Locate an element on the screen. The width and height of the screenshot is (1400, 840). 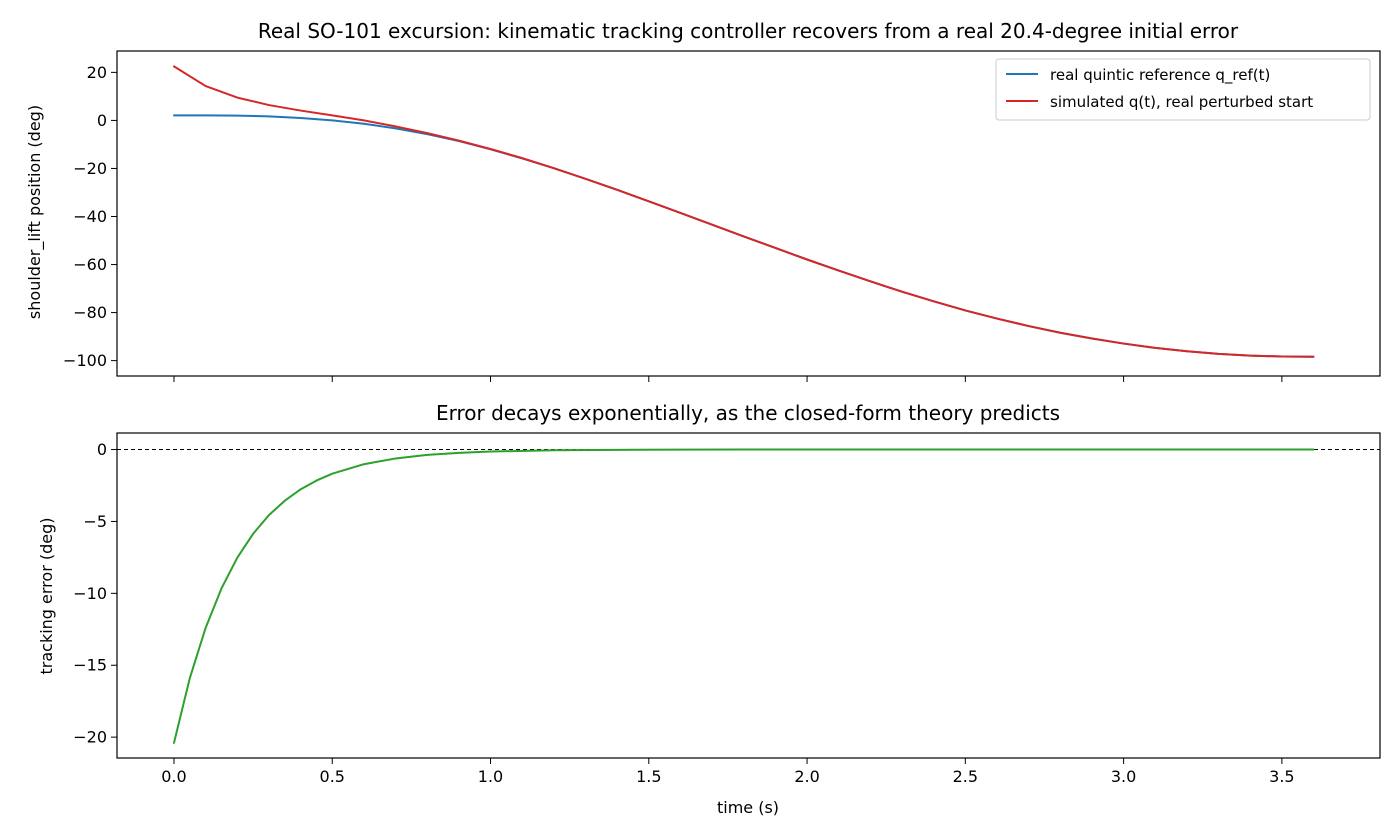
bottom-x-tick-label: 3.5 is located at coordinates (1281, 776).